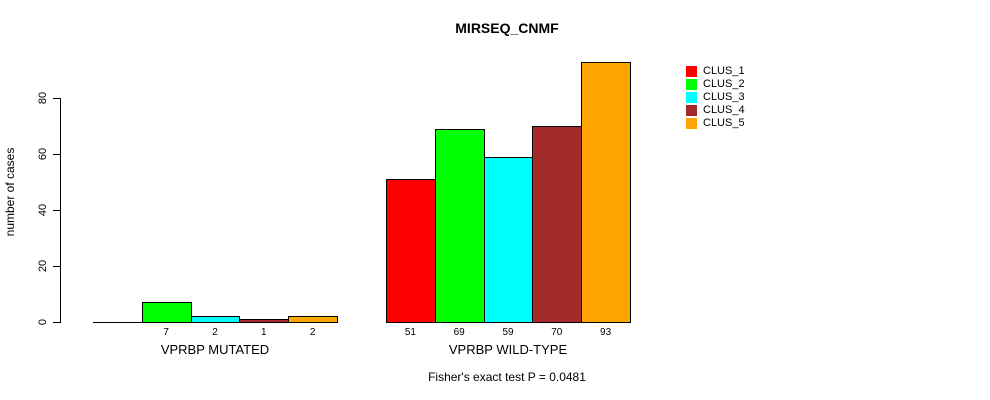 This screenshot has height=400, width=990. I want to click on legend-label: CLUS_4, so click(724, 110).